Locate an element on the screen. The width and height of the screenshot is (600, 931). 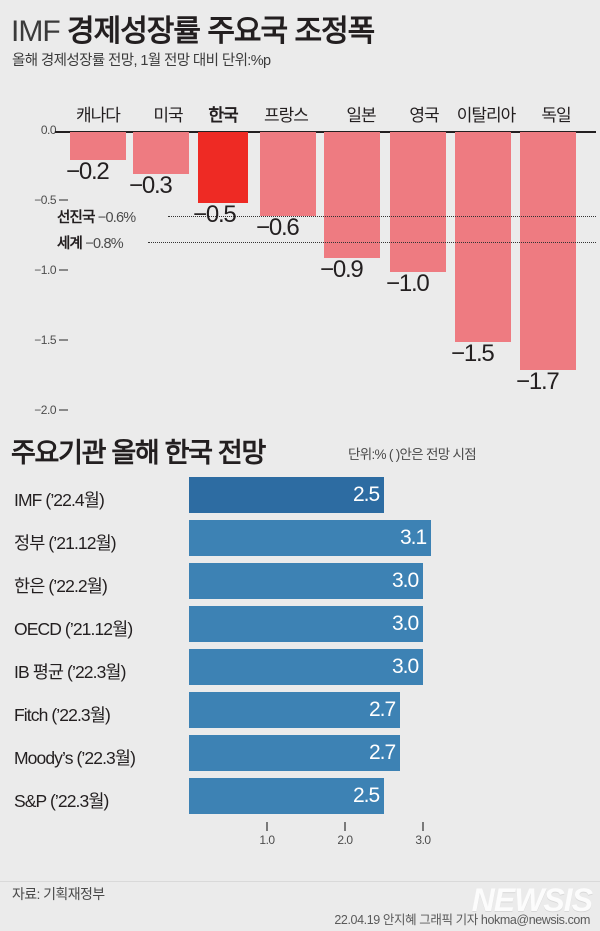
y-axis-tick-label-4: −2.0 is located at coordinates (45, 410).